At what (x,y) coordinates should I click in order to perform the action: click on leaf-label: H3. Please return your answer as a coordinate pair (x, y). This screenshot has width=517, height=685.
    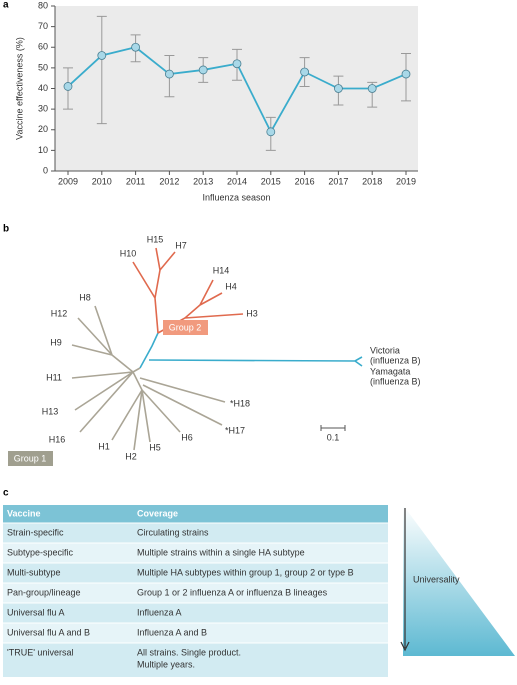
    Looking at the image, I should click on (252, 313).